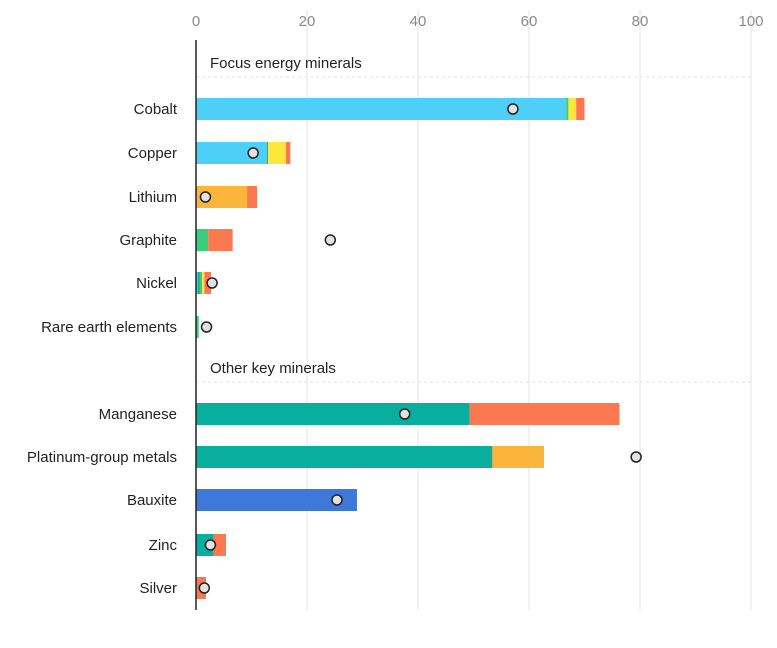 This screenshot has height=648, width=777. Describe the element at coordinates (102, 457) in the screenshot. I see `category-label-platinum-group-metals: Platinum-group metals` at that location.